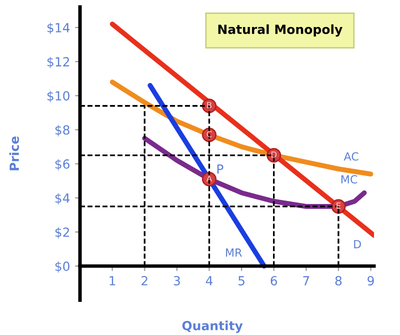  I want to click on x-tick-label: 9, so click(371, 281).